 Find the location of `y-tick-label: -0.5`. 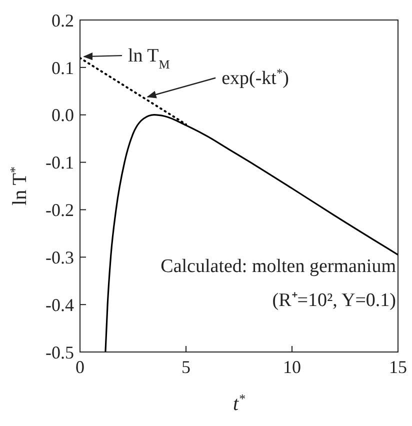

y-tick-label: -0.5 is located at coordinates (60, 352).